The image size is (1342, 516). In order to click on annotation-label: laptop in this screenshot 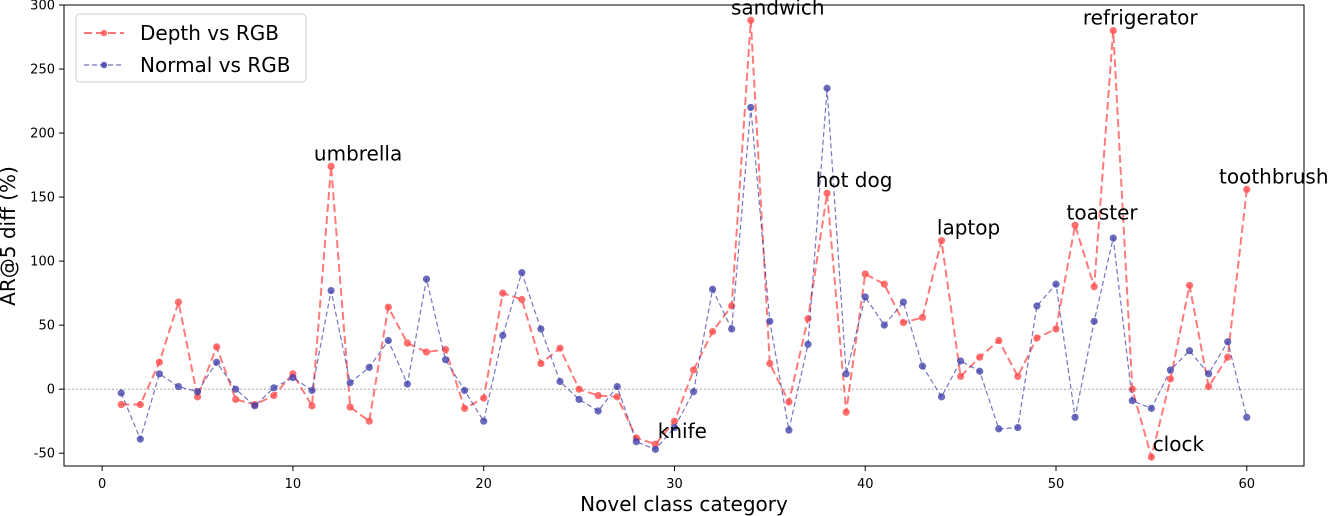, I will do `click(968, 228)`.